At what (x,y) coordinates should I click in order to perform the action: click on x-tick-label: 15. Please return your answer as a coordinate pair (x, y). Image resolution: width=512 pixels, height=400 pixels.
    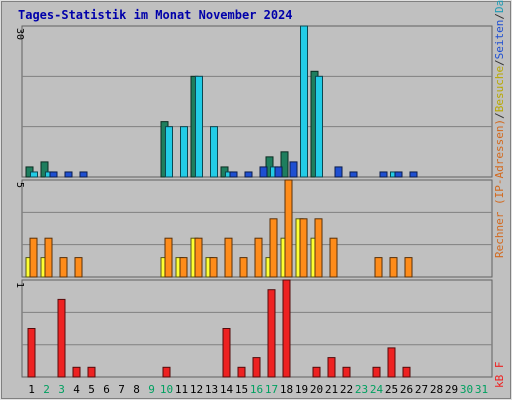
    Looking at the image, I should click on (241, 389).